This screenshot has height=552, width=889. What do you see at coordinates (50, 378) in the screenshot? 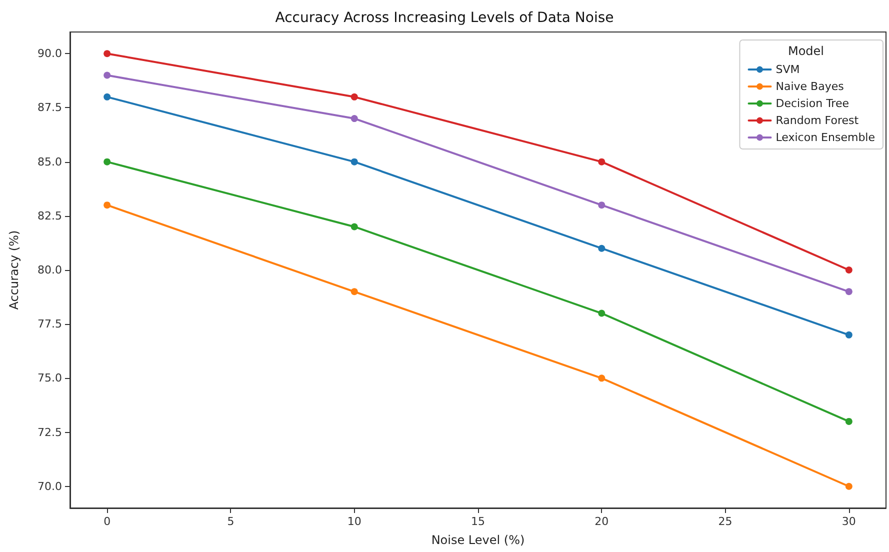
I see `y-tick-label: 75.0` at bounding box center [50, 378].